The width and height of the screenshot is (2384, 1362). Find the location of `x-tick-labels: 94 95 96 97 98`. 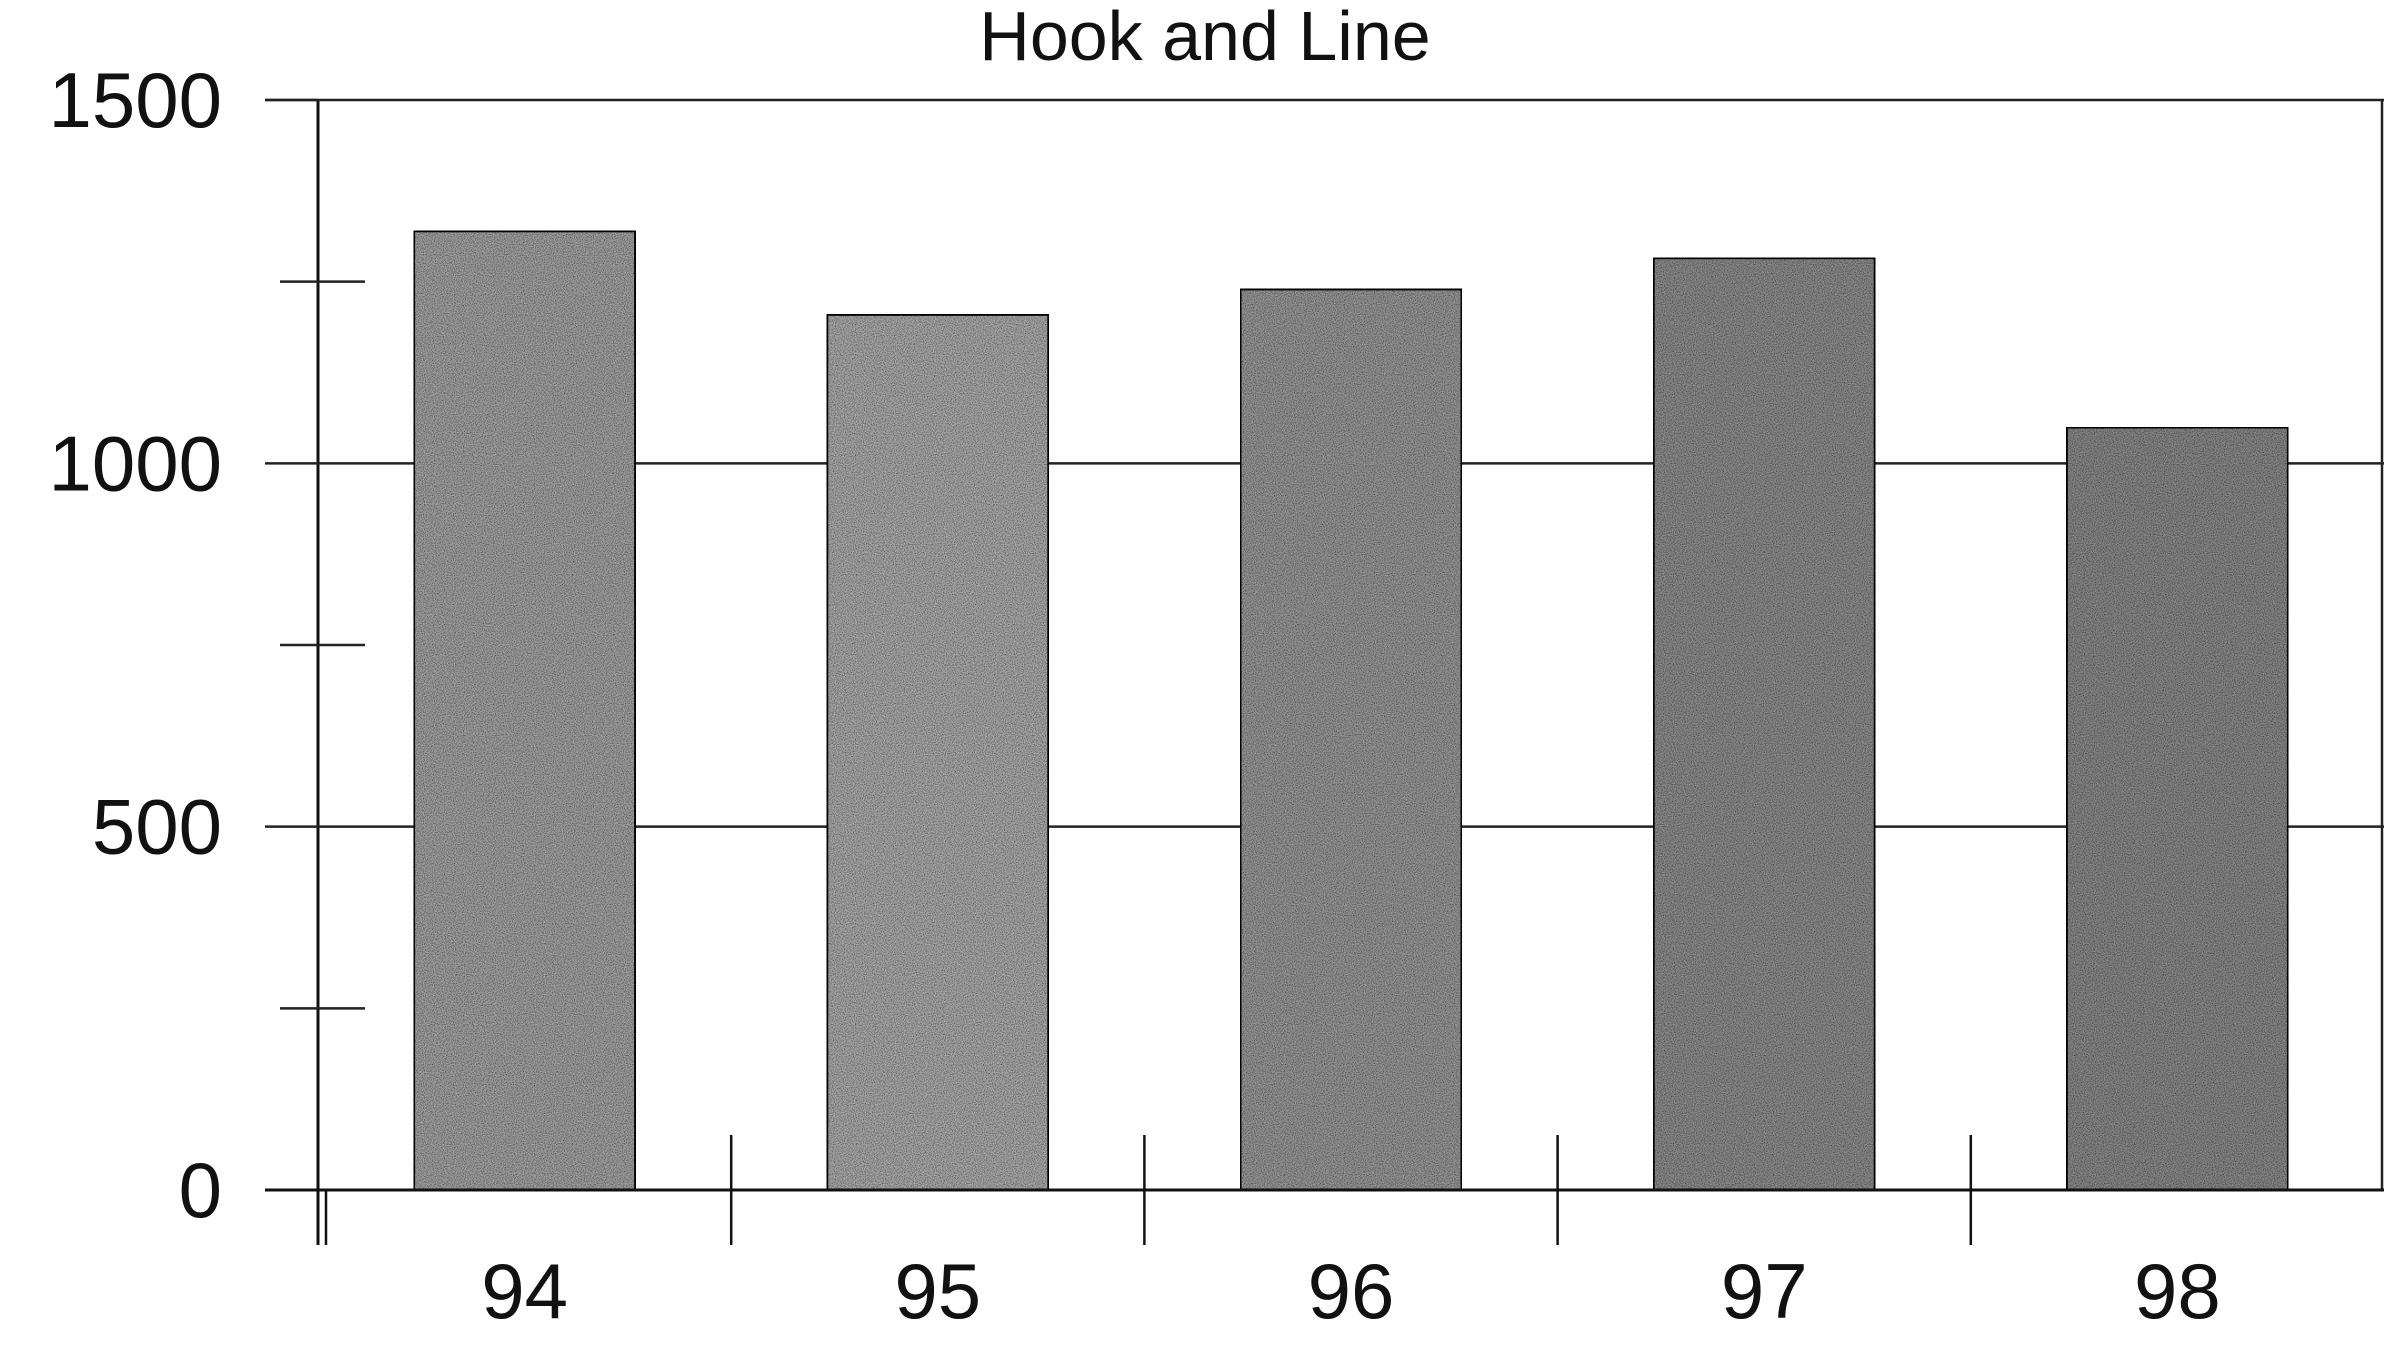

x-tick-labels: 94 95 96 97 98 is located at coordinates (1351, 1291).